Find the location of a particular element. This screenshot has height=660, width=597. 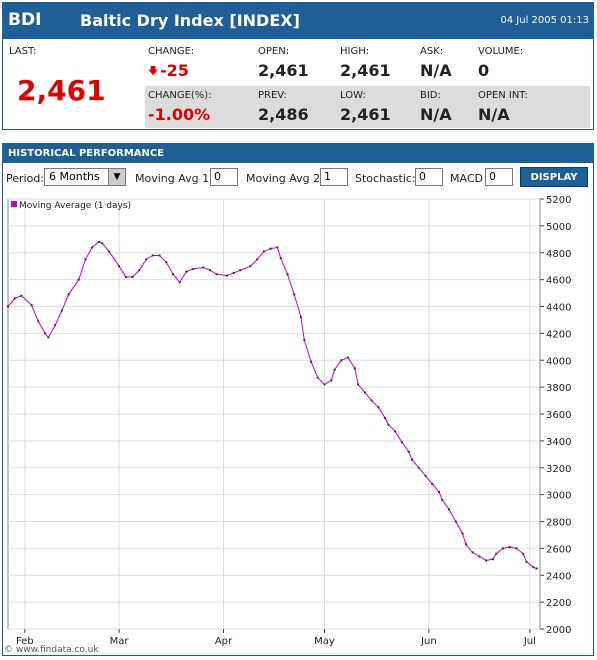

display-button: DISPLAY is located at coordinates (554, 177).